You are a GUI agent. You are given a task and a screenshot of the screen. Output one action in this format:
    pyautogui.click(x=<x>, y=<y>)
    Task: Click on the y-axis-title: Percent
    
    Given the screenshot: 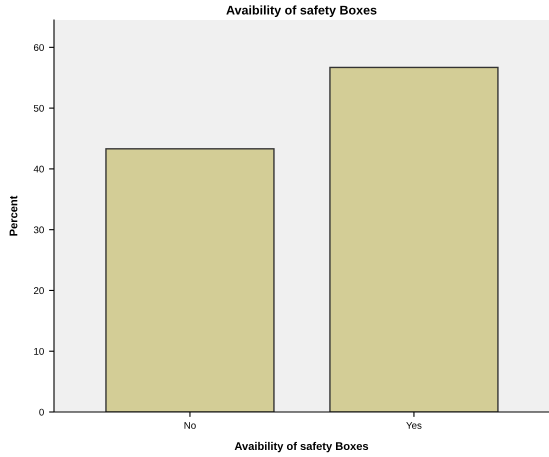 What is the action you would take?
    pyautogui.click(x=14, y=216)
    